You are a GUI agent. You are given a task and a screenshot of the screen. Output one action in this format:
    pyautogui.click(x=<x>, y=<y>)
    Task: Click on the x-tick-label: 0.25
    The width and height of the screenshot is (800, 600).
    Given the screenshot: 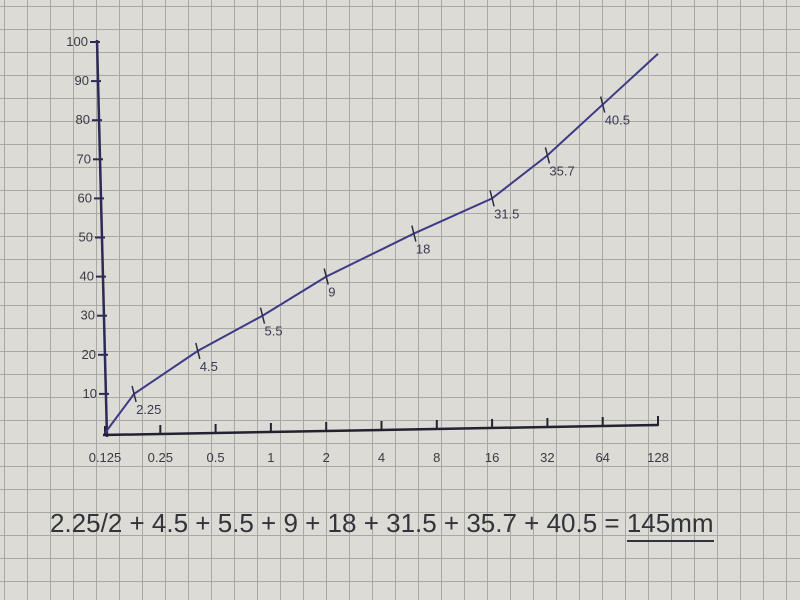 What is the action you would take?
    pyautogui.click(x=160, y=457)
    